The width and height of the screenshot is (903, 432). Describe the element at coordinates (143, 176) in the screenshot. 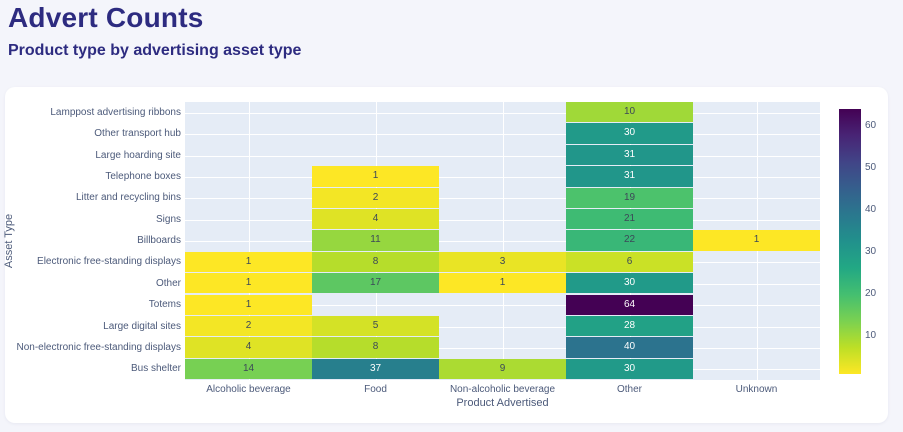

I see `y-tick-label: Telephone boxes` at that location.